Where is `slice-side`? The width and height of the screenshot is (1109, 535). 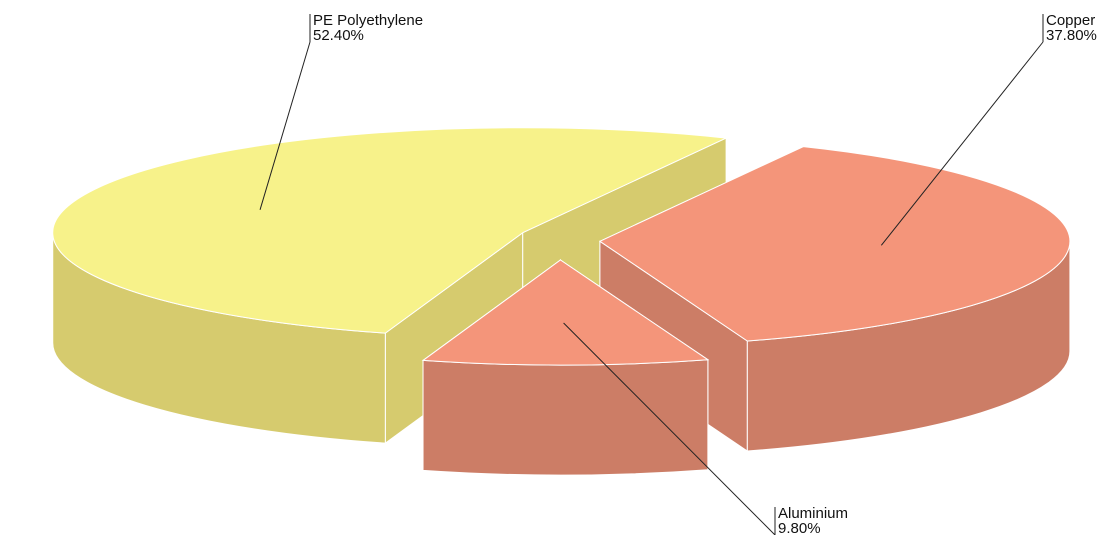
slice-side is located at coordinates (565, 417).